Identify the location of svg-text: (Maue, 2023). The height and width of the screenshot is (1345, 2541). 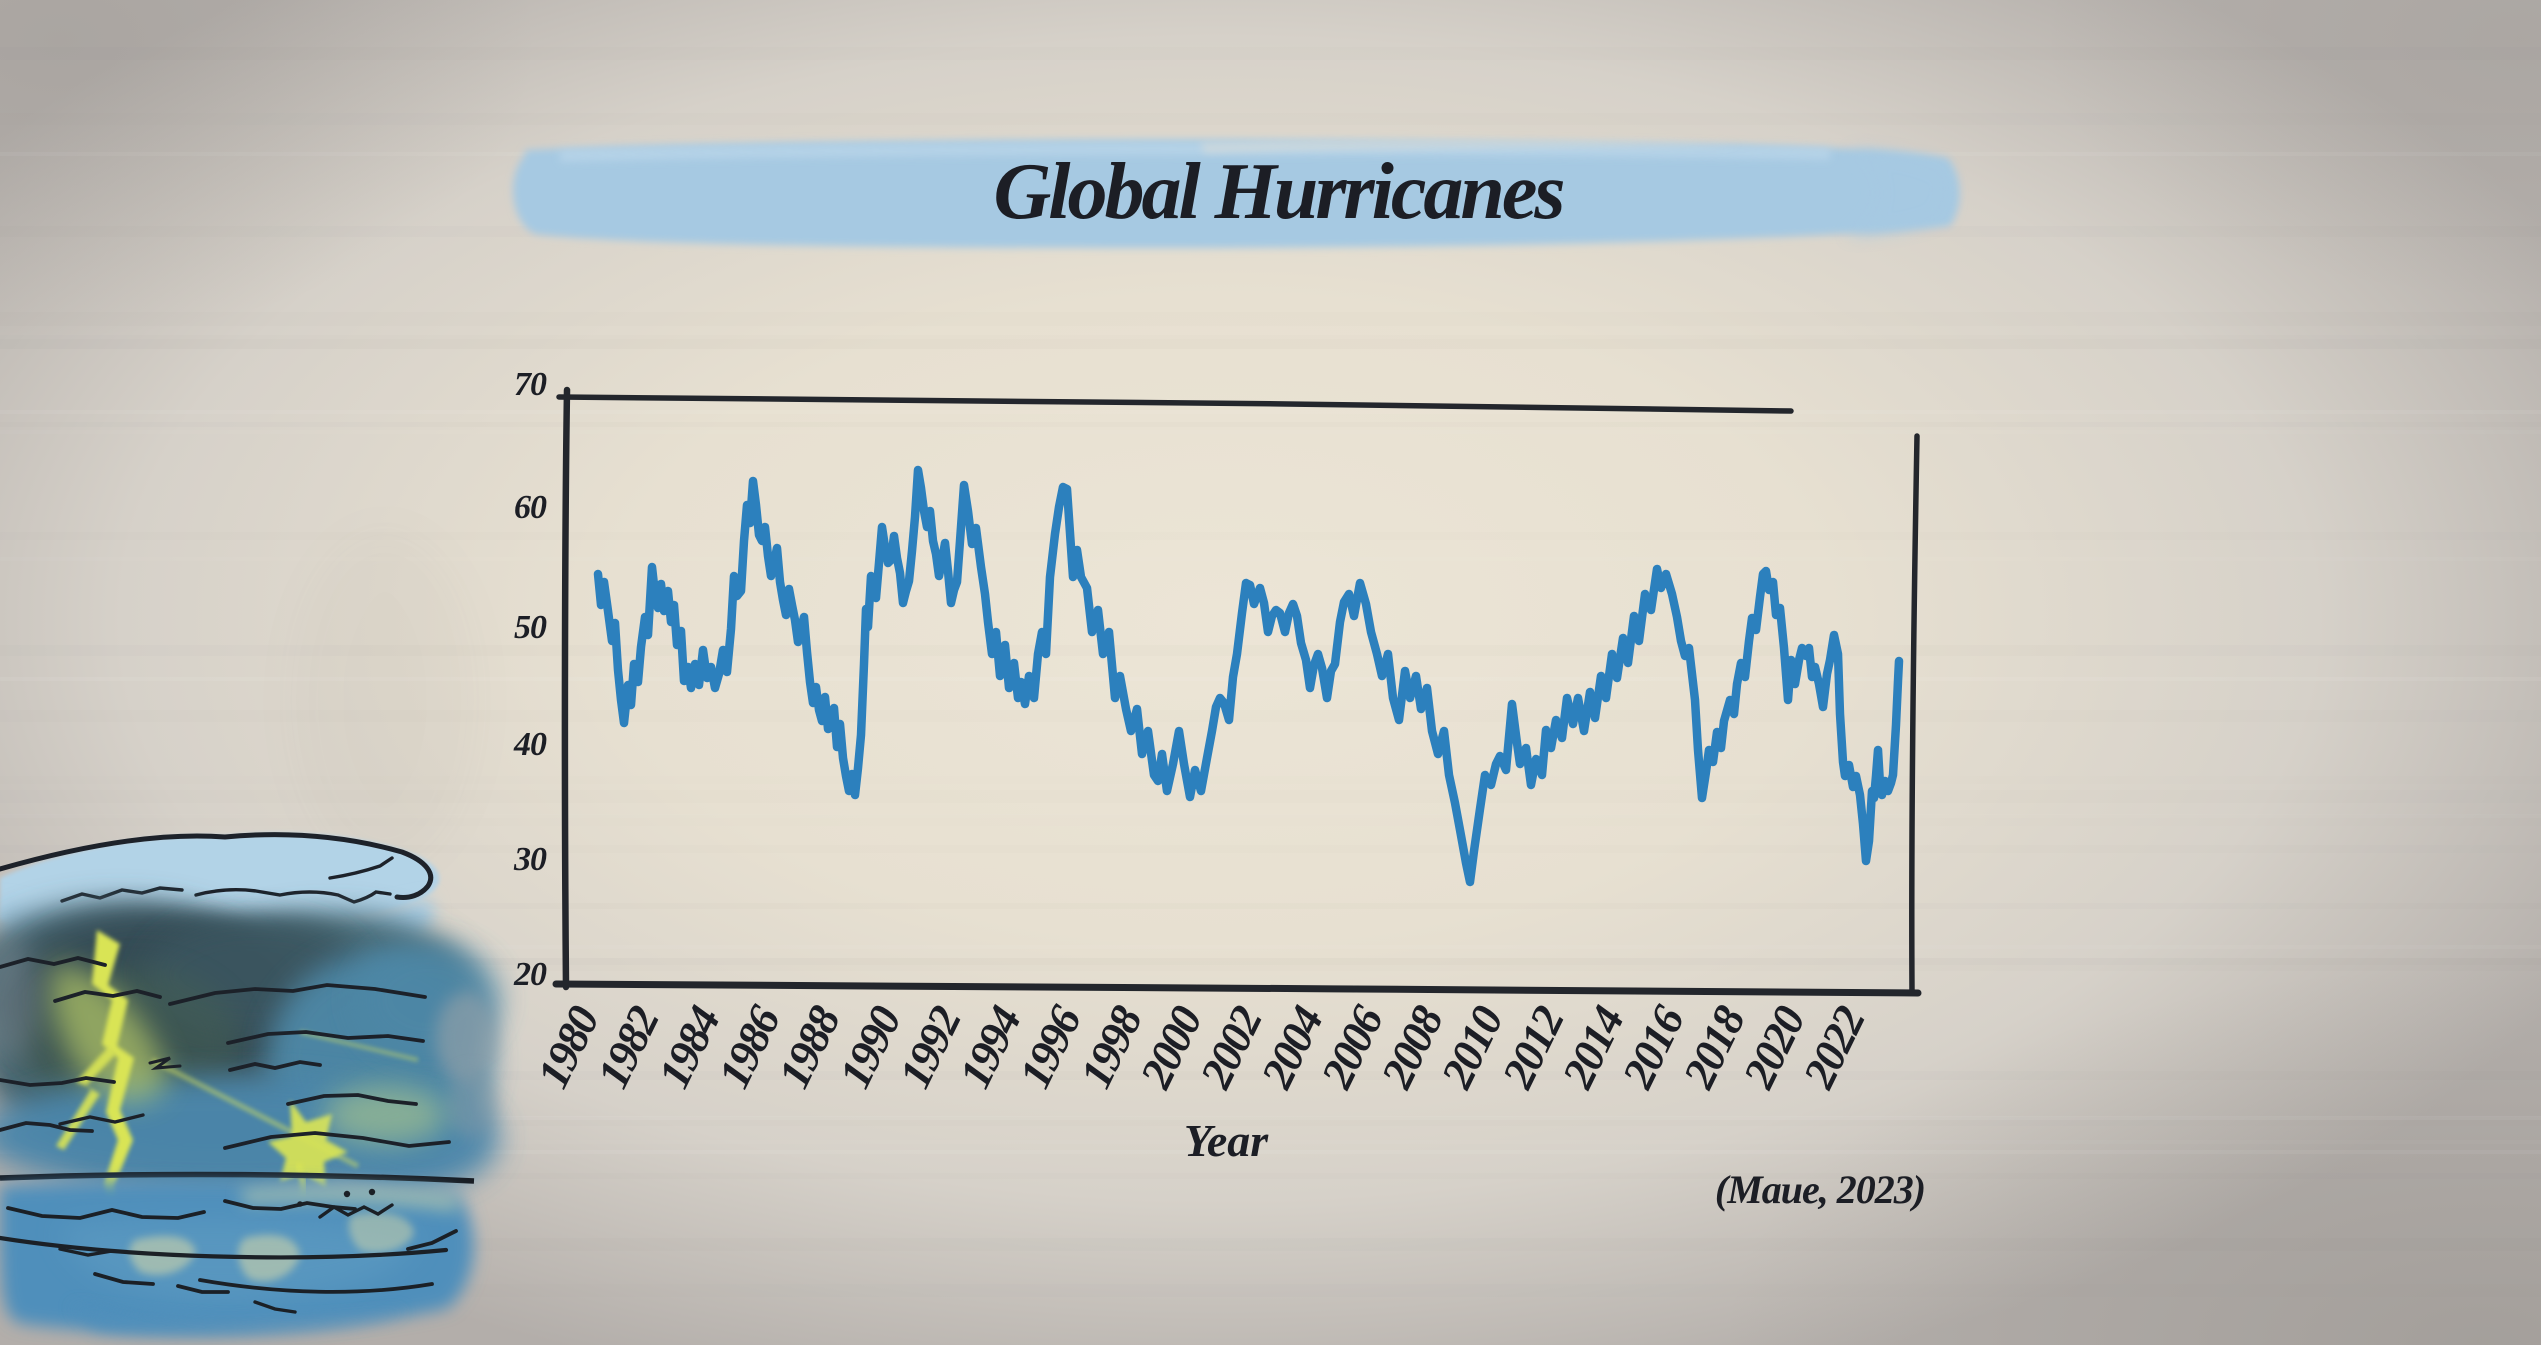
(1820, 1189).